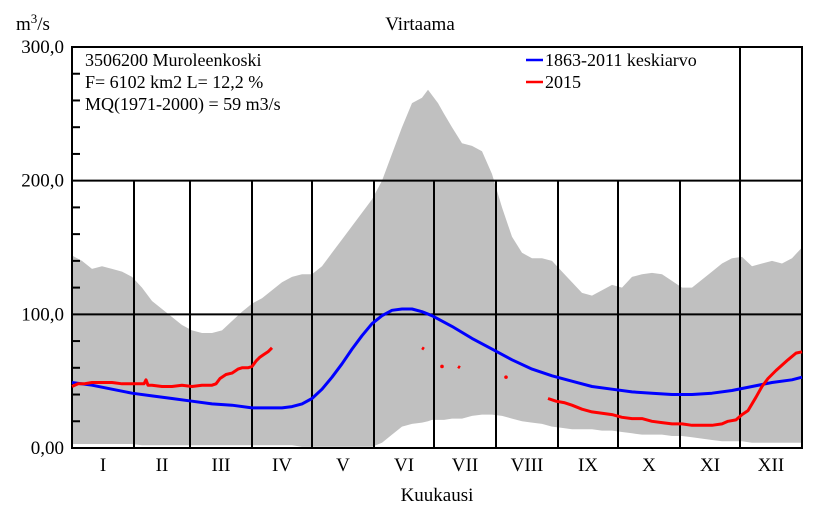 The image size is (840, 520). What do you see at coordinates (174, 82) in the screenshot?
I see `station-area: F= 6102 km2 L= 12,2 %` at bounding box center [174, 82].